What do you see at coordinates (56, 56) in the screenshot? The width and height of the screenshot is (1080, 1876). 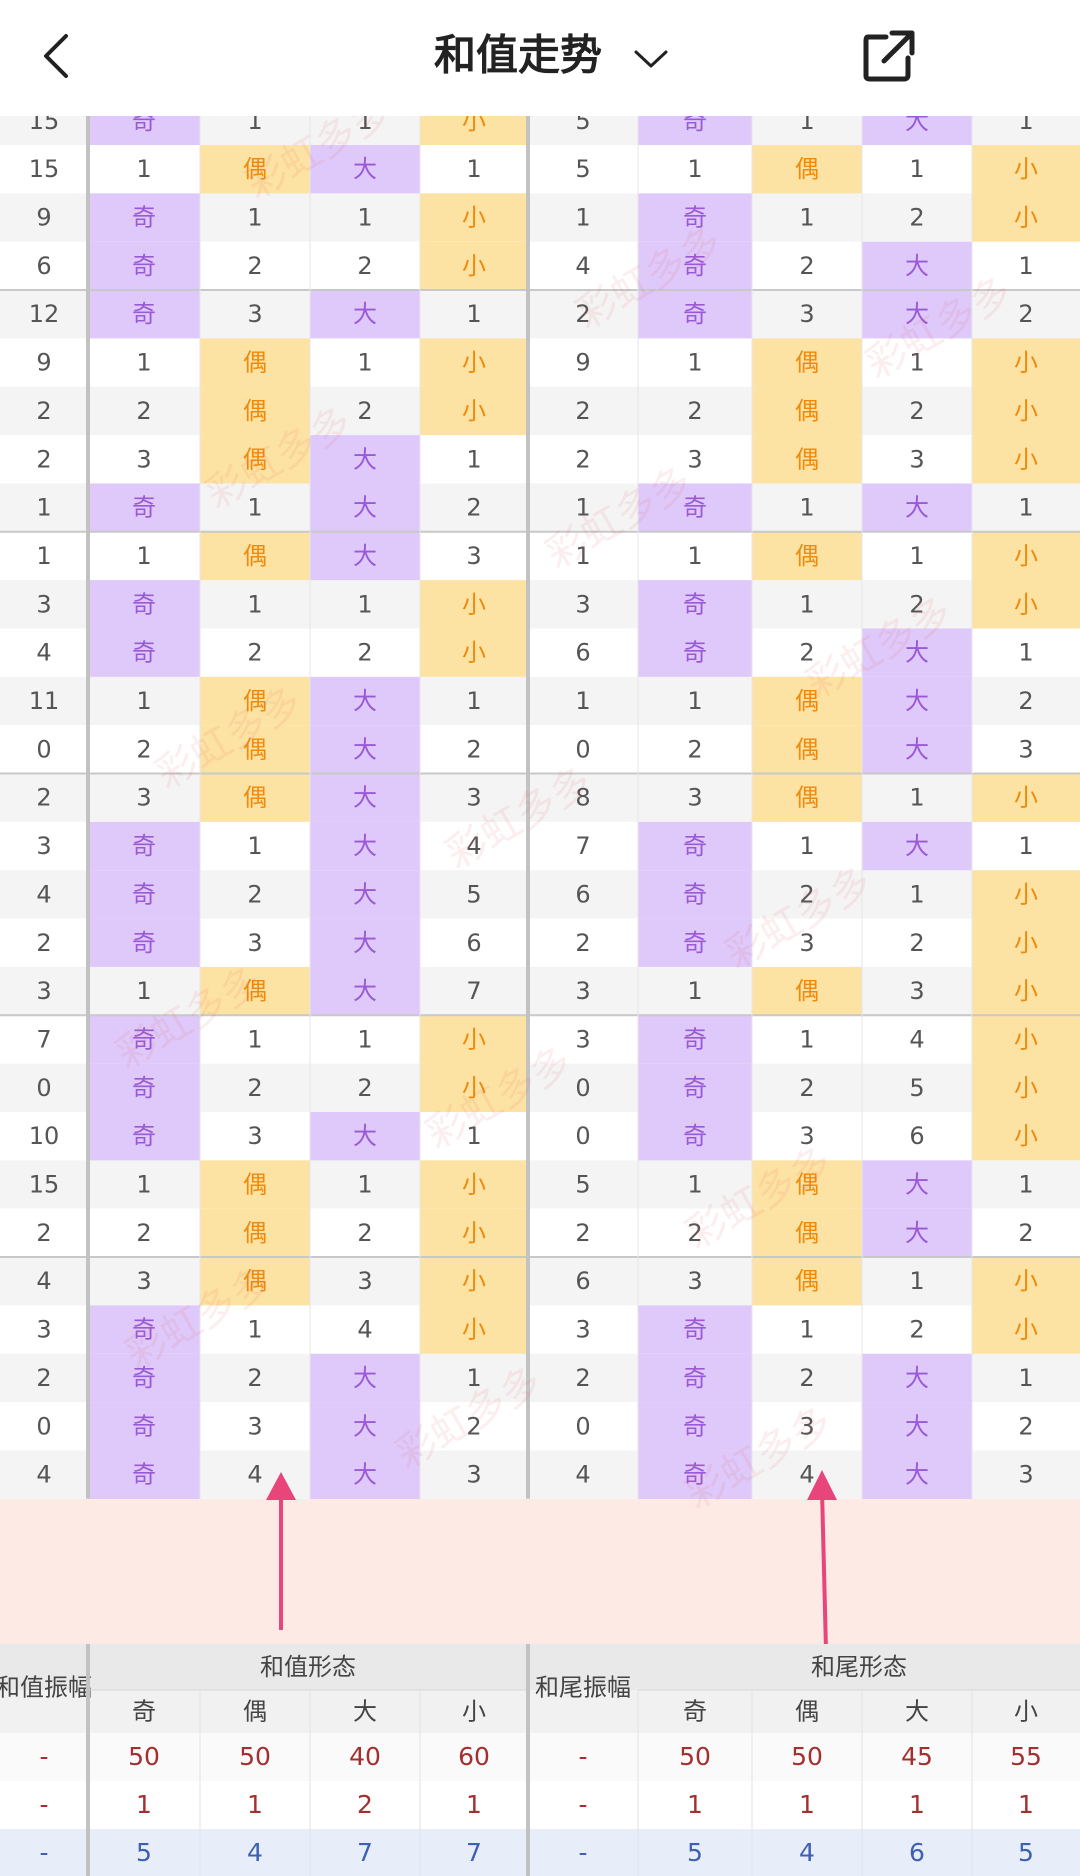 I see `back-button` at bounding box center [56, 56].